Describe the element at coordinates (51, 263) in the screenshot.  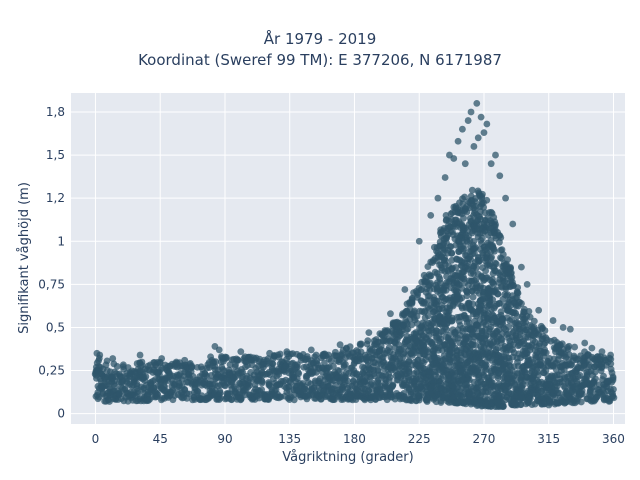
I see `y-axis-ticks: 0 0,25 0,5 0,75 1 1,2 1,5 1,8` at that location.